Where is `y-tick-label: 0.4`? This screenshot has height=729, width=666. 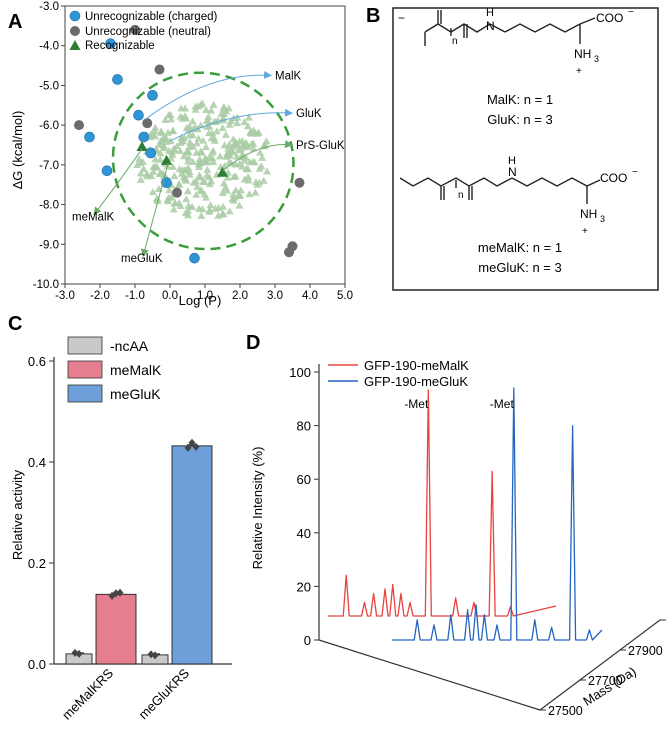 y-tick-label: 0.4 is located at coordinates (37, 462).